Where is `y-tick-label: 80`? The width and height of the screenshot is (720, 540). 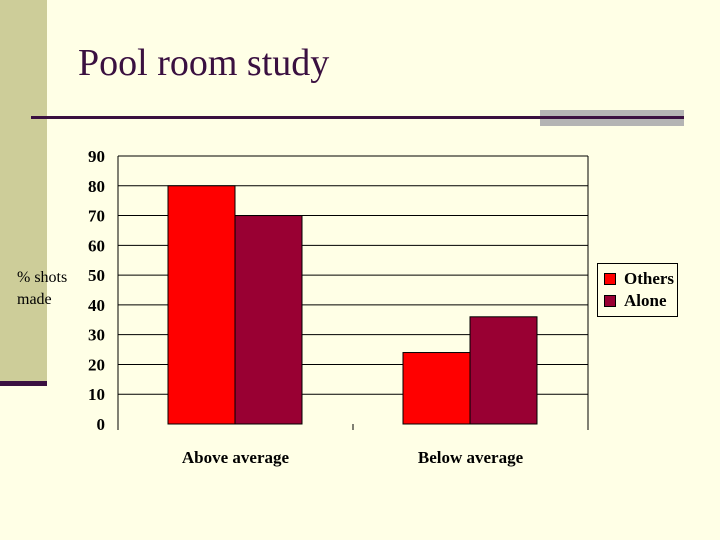
y-tick-label: 80 is located at coordinates (96, 186).